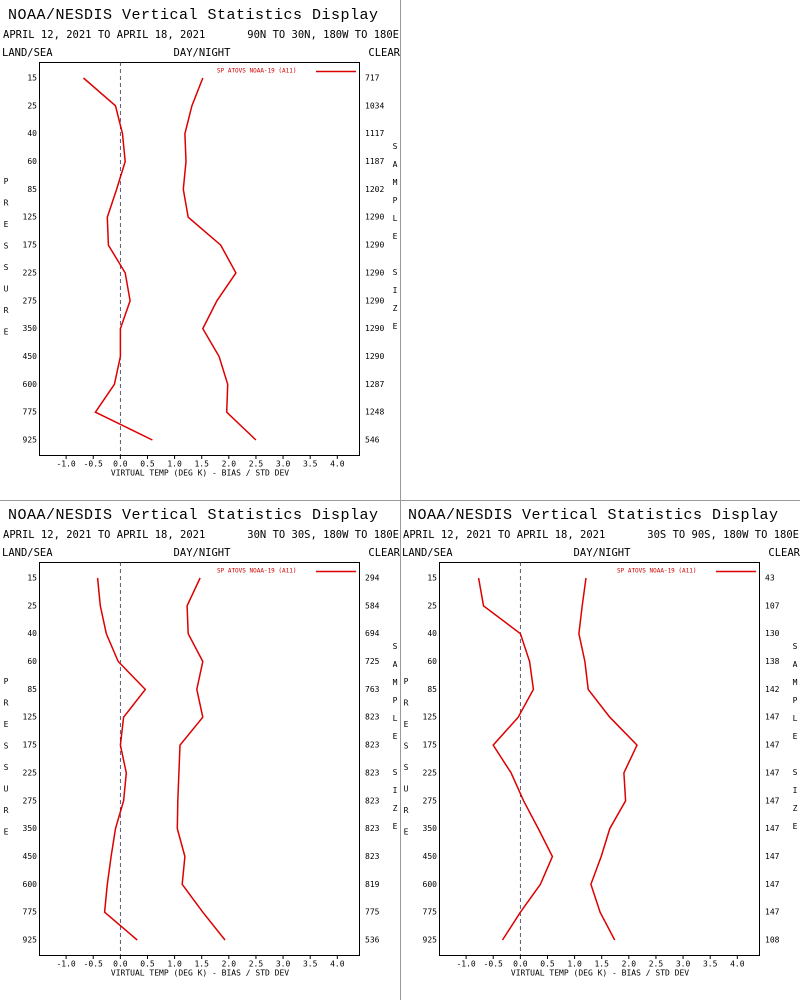 The width and height of the screenshot is (800, 1000). I want to click on legend-label: SP ATOVS NOAA-19 (A11), so click(256, 71).